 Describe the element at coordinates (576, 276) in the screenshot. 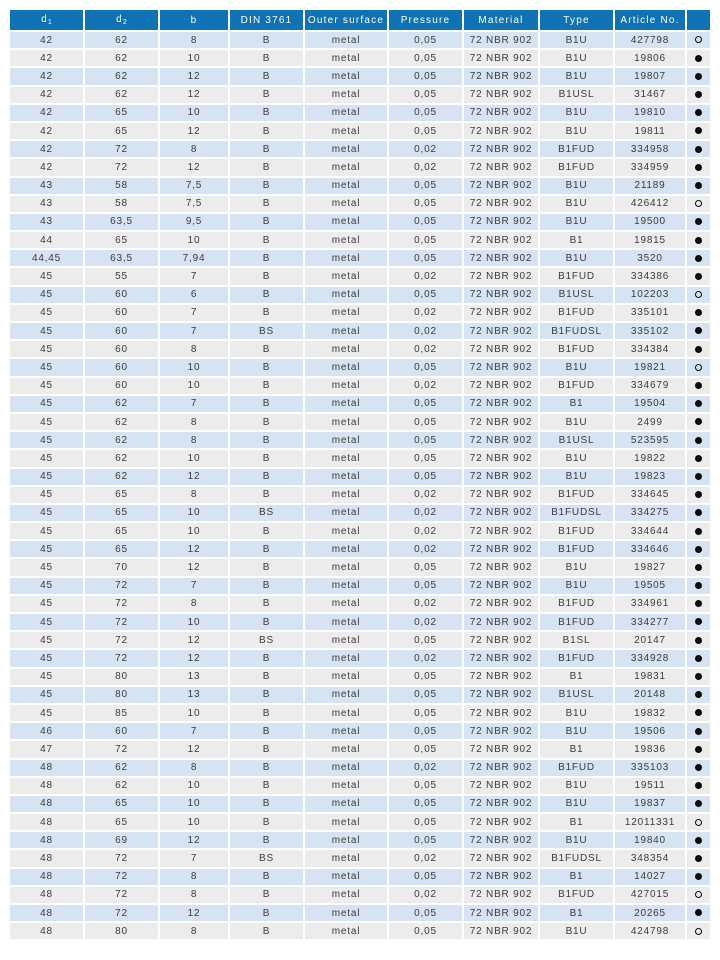

I see `cell-type: B1FUD` at that location.